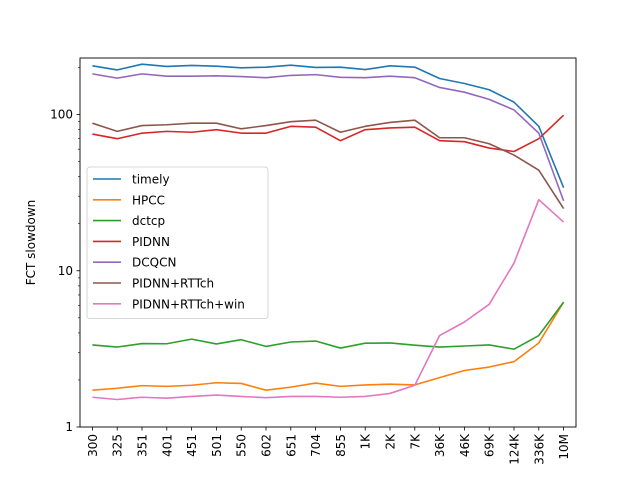 The height and width of the screenshot is (480, 640). I want to click on x-tick-label: 2K, so click(391, 441).